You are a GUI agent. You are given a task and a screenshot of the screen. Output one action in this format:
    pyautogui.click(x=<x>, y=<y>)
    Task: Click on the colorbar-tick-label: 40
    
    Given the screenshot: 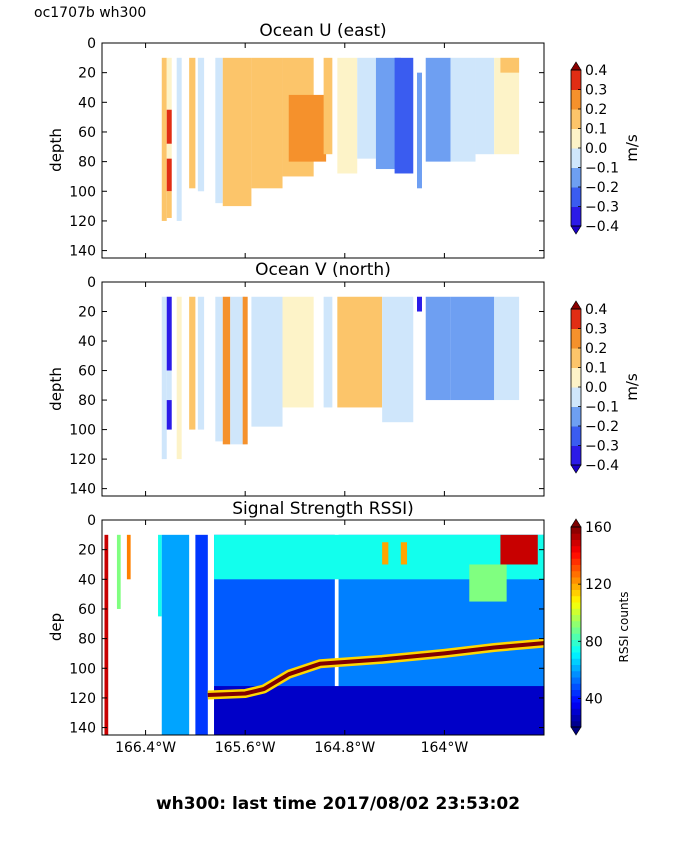 What is the action you would take?
    pyautogui.click(x=594, y=699)
    